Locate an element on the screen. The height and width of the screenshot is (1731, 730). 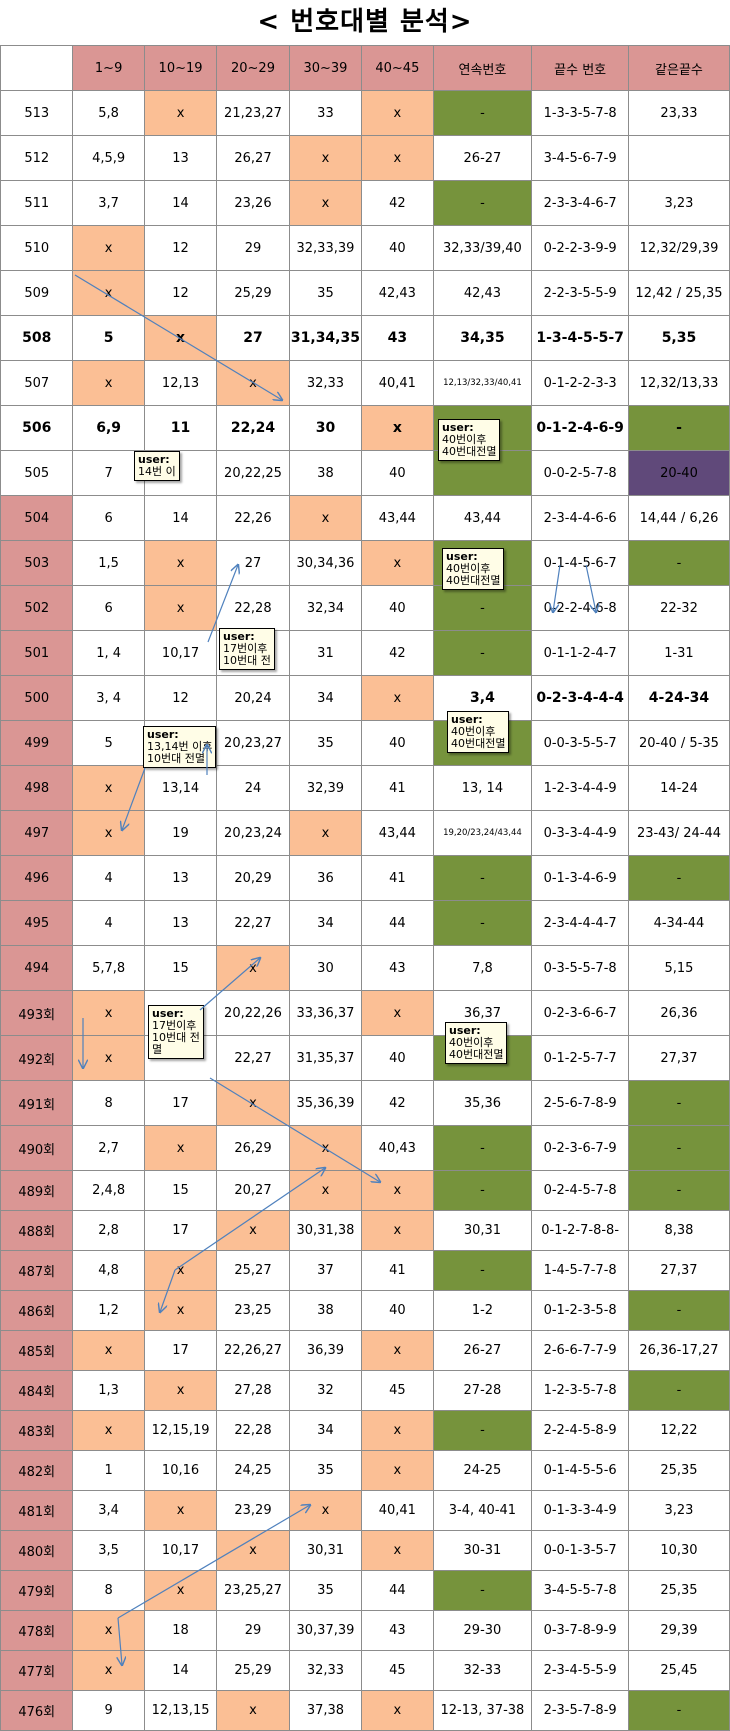
comment-text: 13,14번 이후 is located at coordinates (180, 746).